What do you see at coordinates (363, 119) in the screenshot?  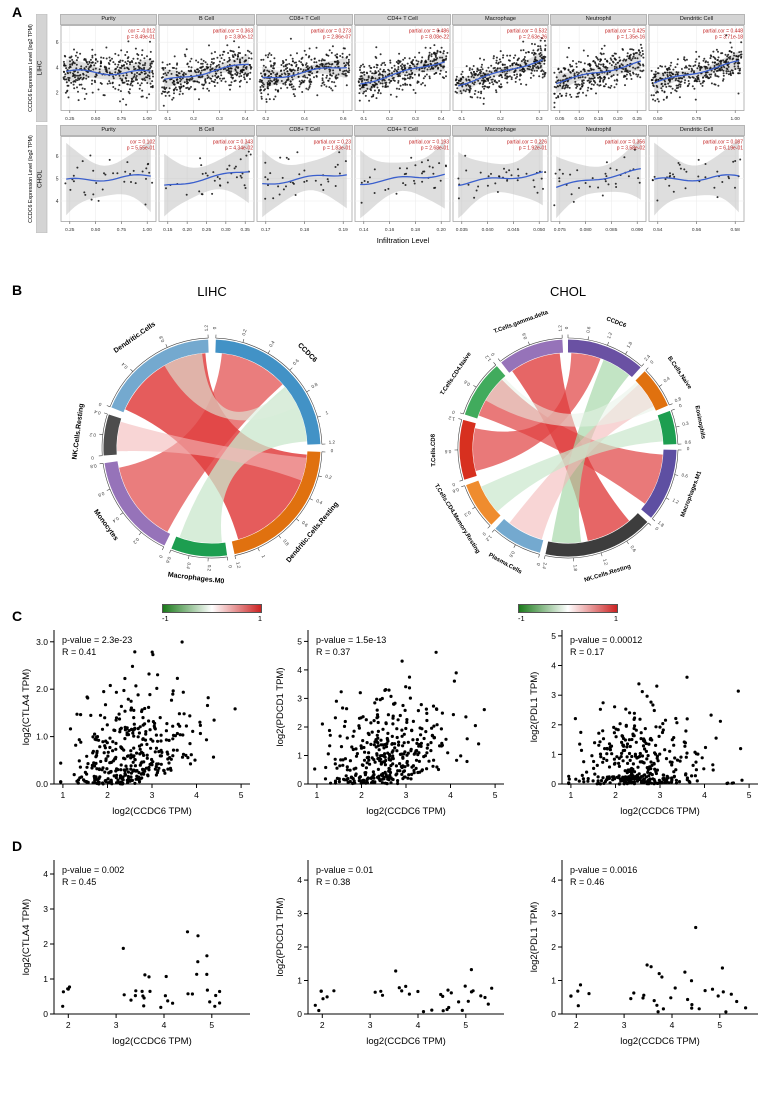 I see `svg-text: 0.1` at bounding box center [363, 119].